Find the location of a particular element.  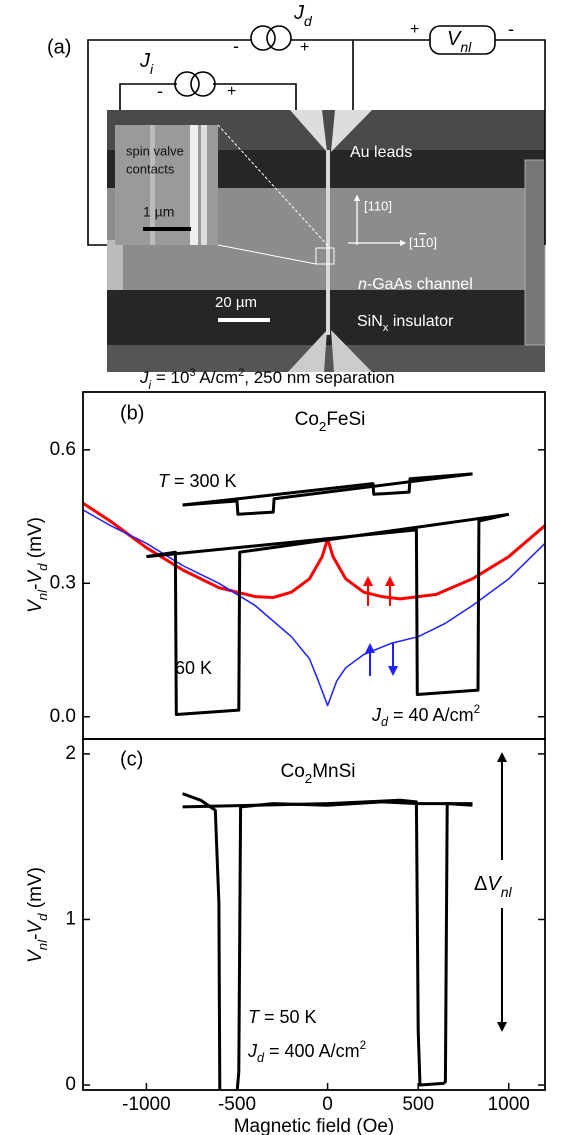

inset-text: spin valve is located at coordinates (155, 150).